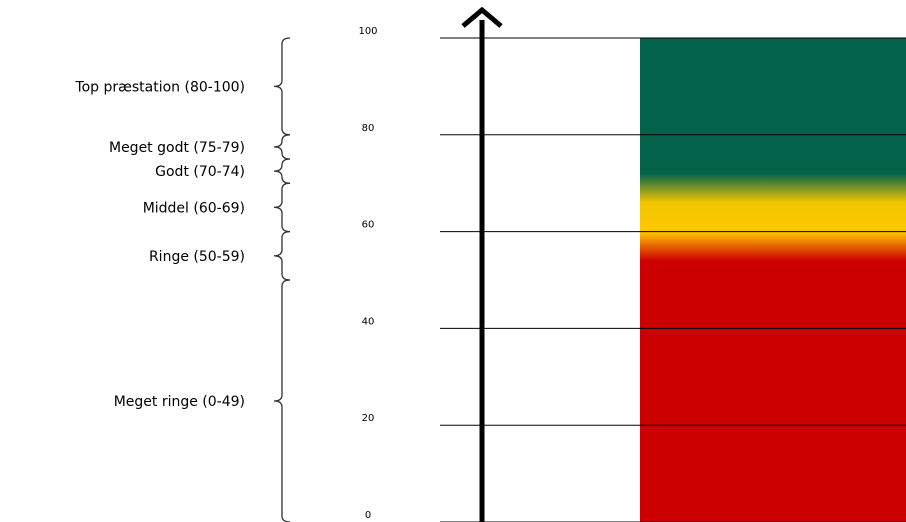 The width and height of the screenshot is (906, 522). What do you see at coordinates (200, 172) in the screenshot?
I see `category-label-2: Godt (70-74)` at bounding box center [200, 172].